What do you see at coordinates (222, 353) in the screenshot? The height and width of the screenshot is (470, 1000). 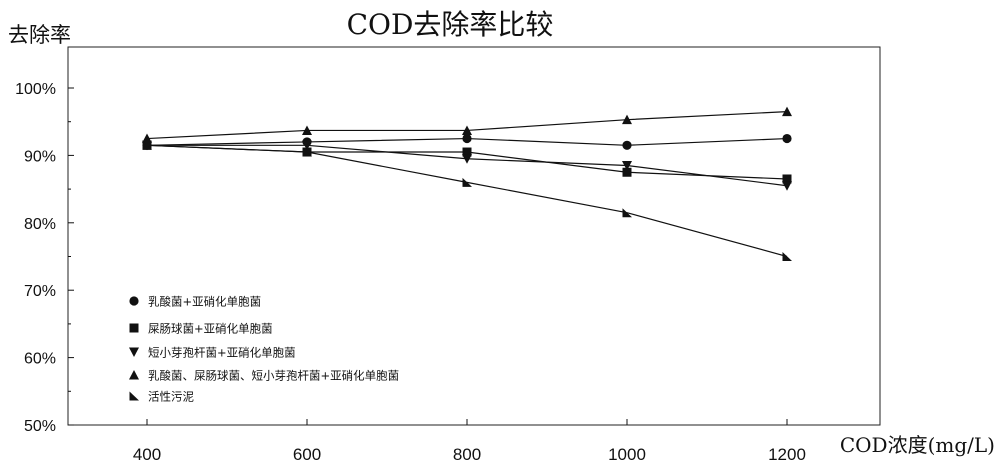 I see `legend-label-3: 短小芽孢杆菌+亚硝化单胞菌` at bounding box center [222, 353].